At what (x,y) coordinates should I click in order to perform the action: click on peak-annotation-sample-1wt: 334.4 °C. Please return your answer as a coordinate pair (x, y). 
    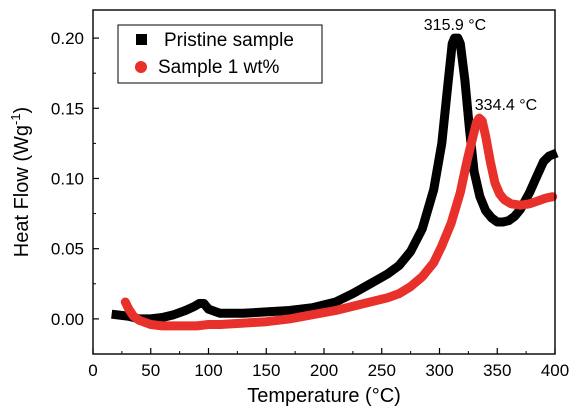
    Looking at the image, I should click on (506, 105).